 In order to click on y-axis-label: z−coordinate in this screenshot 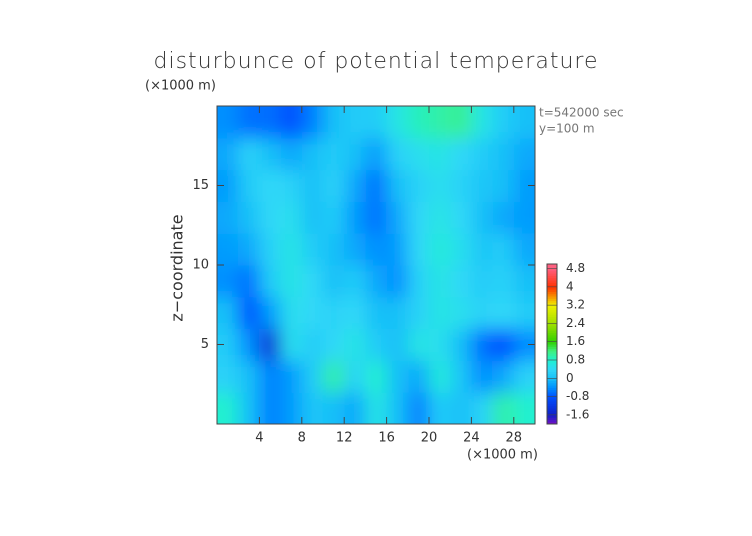, I will do `click(177, 267)`.